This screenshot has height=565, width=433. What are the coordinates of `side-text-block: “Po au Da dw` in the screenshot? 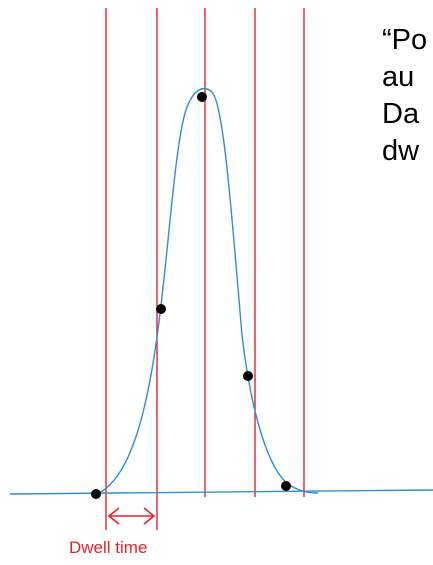 It's located at (404, 96).